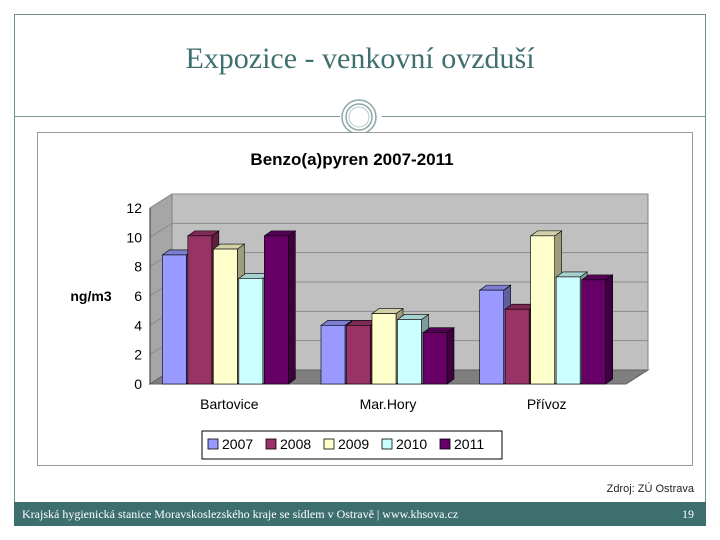 This screenshot has height=540, width=720. What do you see at coordinates (688, 513) in the screenshot?
I see `page-number: 19` at bounding box center [688, 513].